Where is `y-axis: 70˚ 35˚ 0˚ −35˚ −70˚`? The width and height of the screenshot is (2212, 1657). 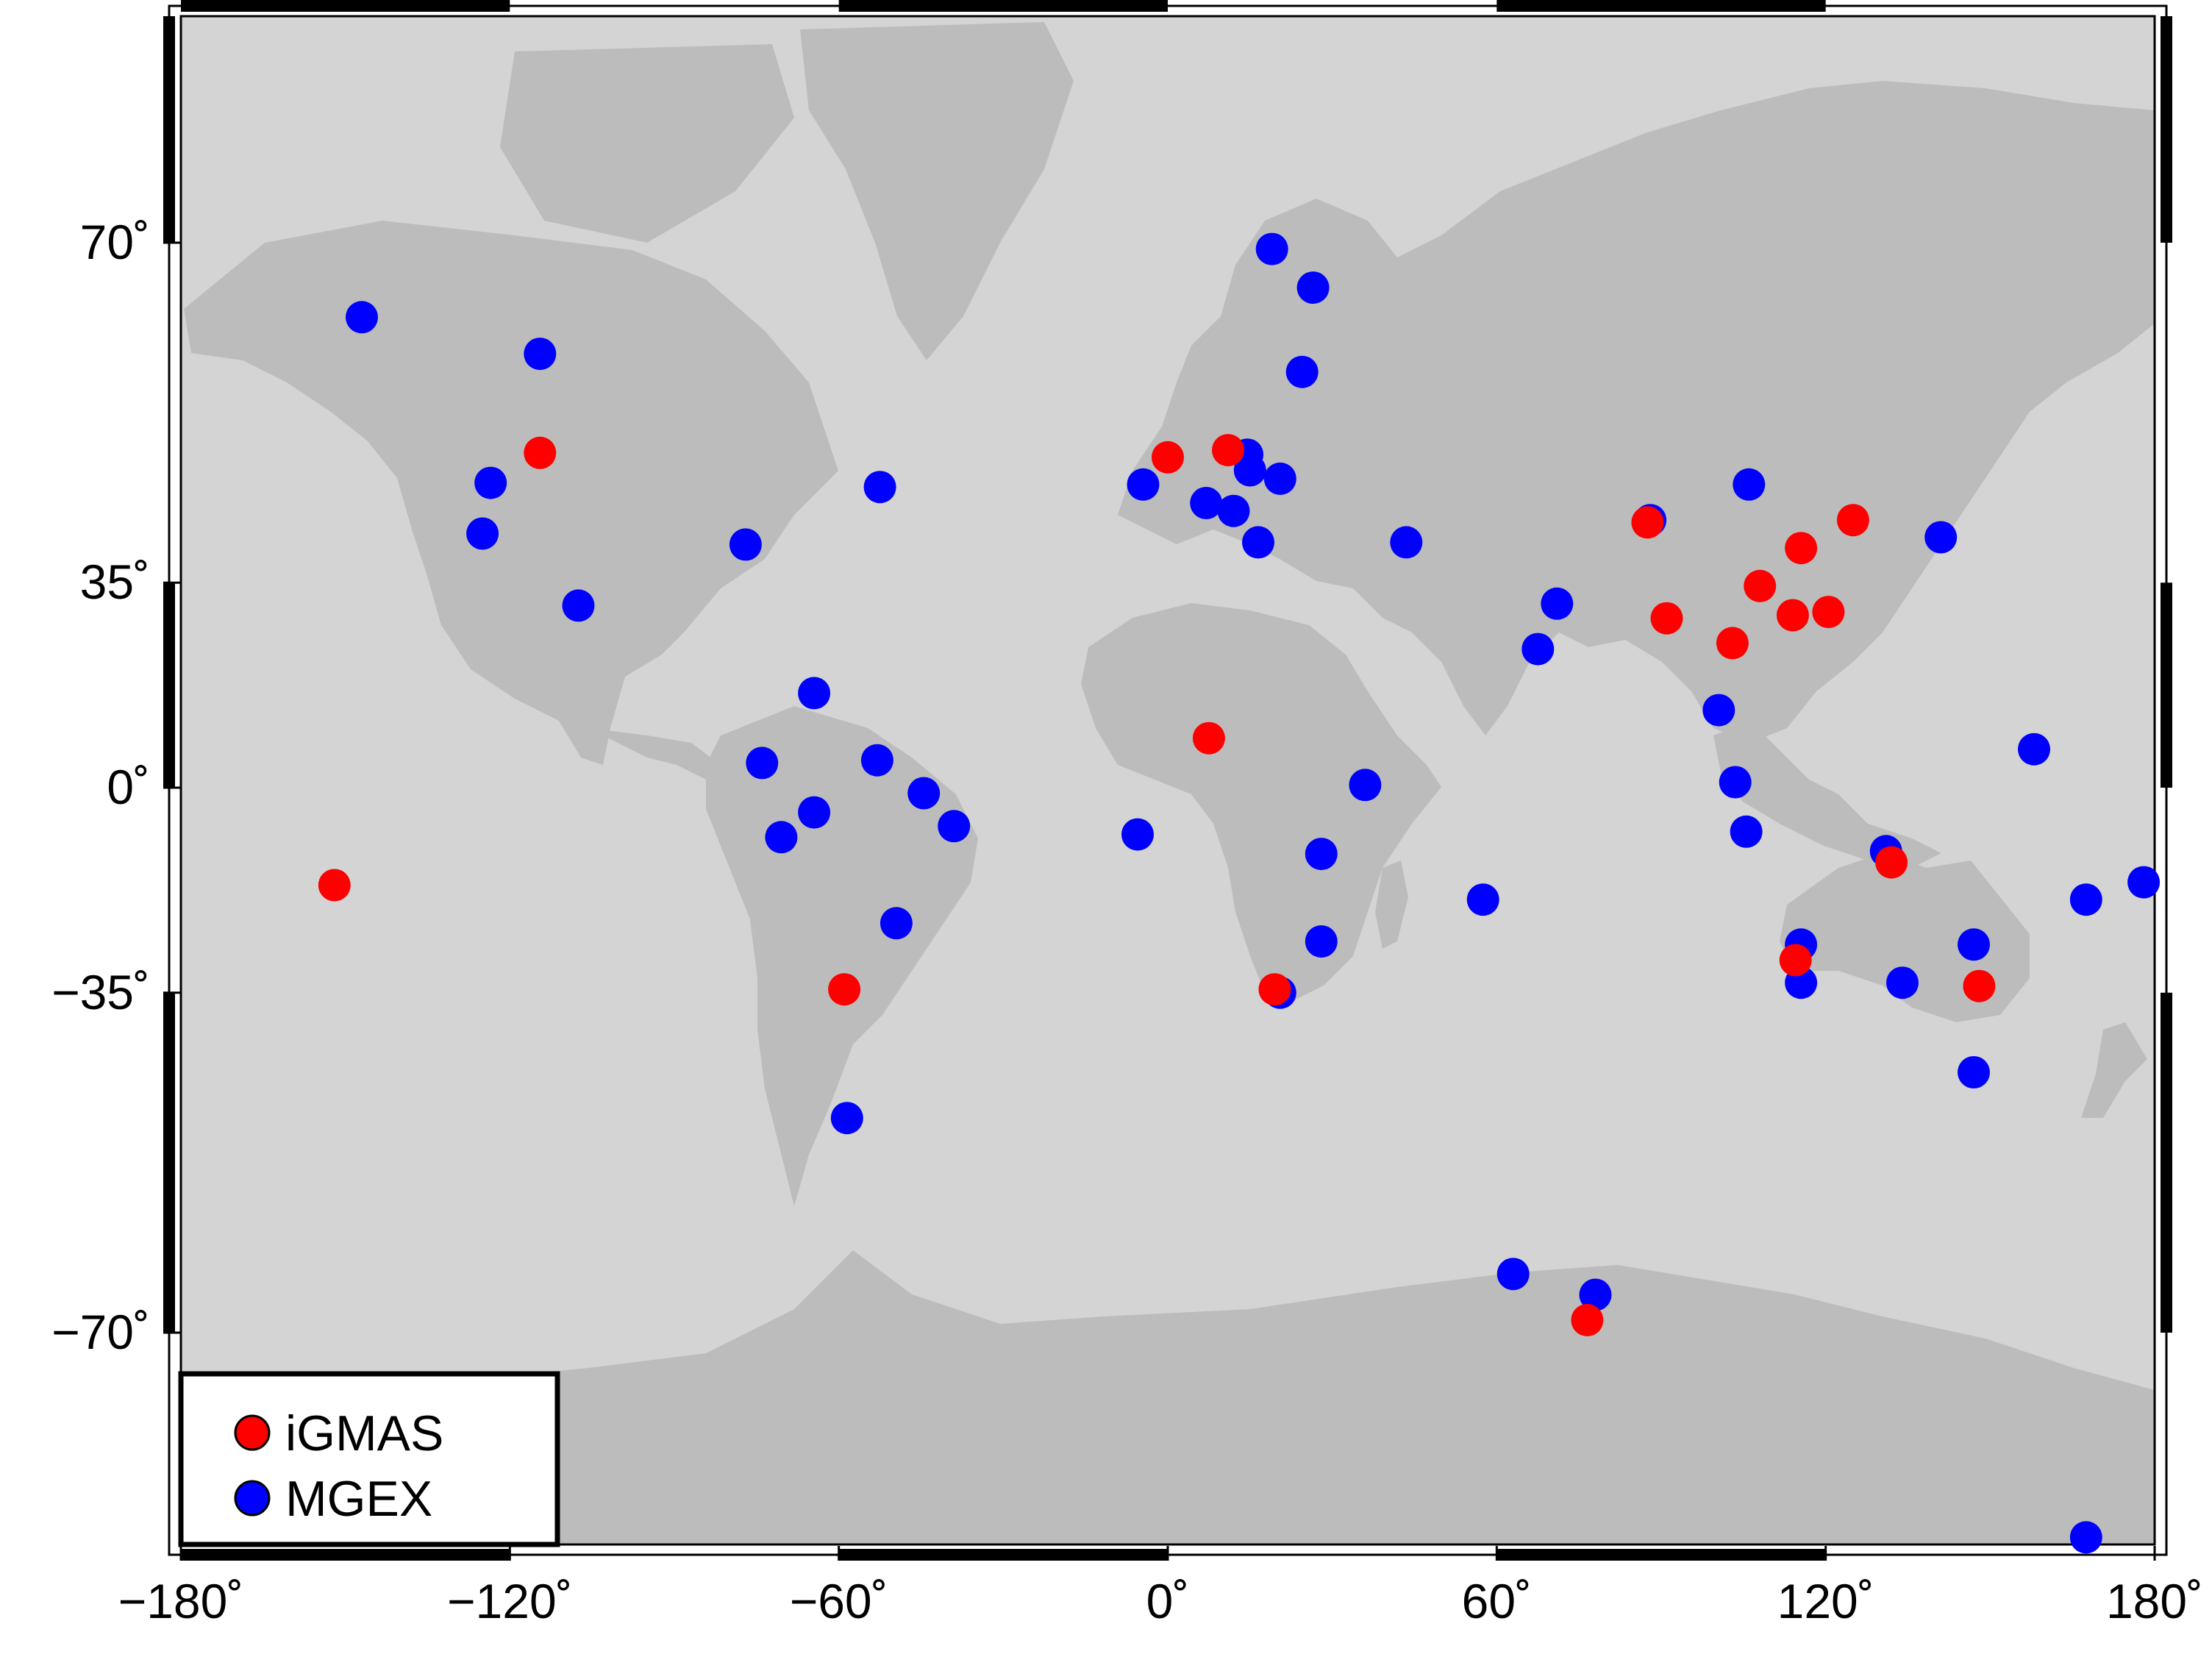
y-axis: 70˚ 35˚ 0˚ −35˚ −70˚ is located at coordinates (116, 787).